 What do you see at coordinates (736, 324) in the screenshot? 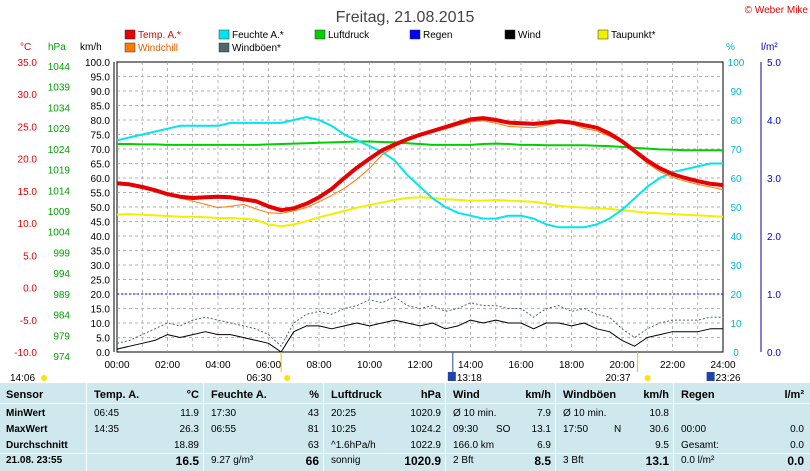
I see `humidity-tick-label: 10` at bounding box center [736, 324].